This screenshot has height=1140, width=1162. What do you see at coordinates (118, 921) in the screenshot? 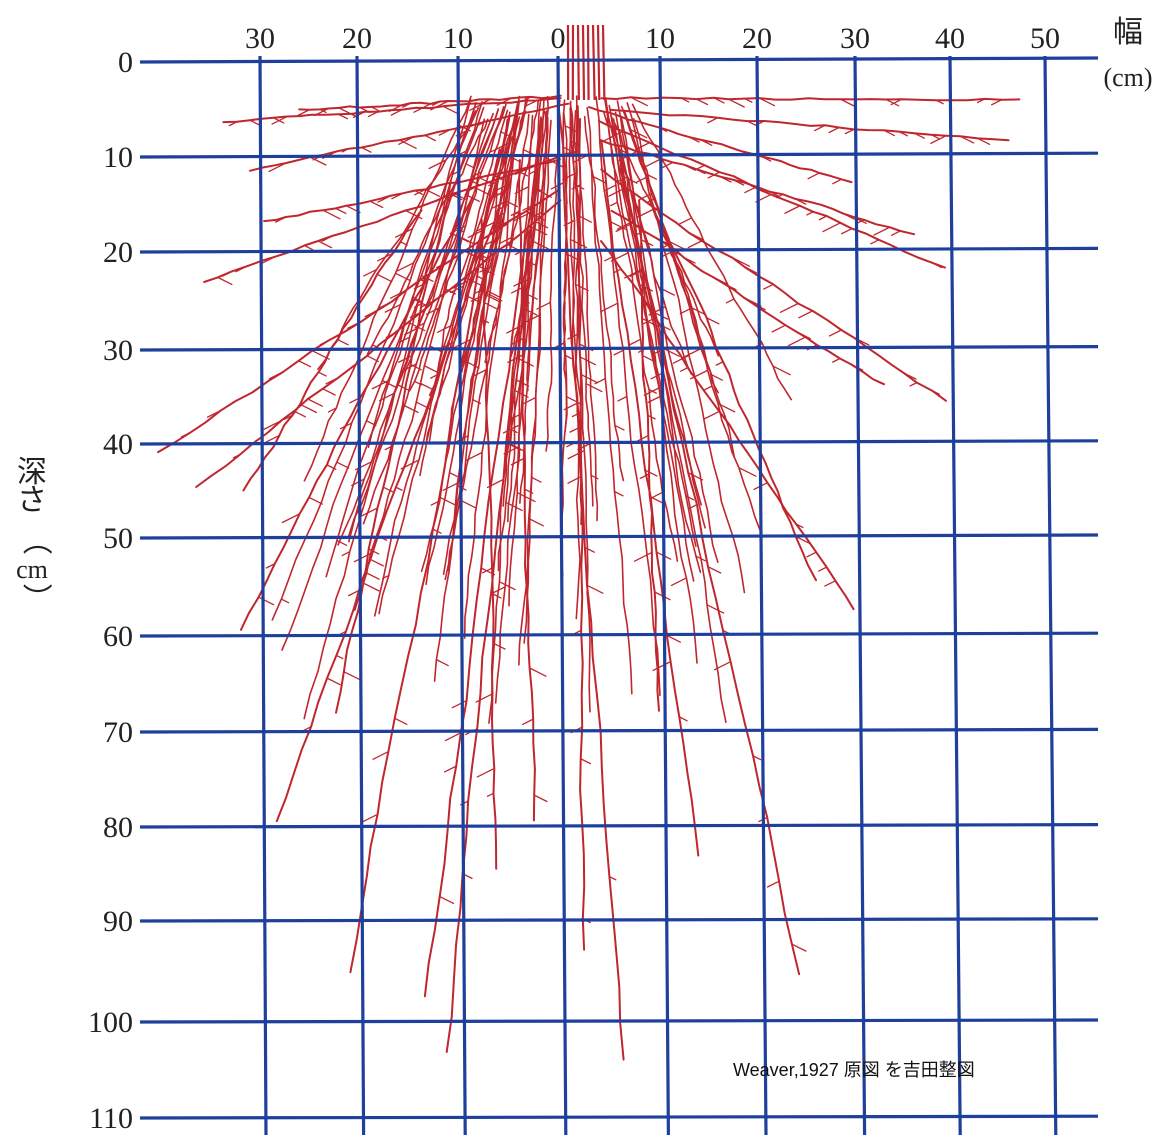
I see `depth-tick-label: 90` at bounding box center [118, 921].